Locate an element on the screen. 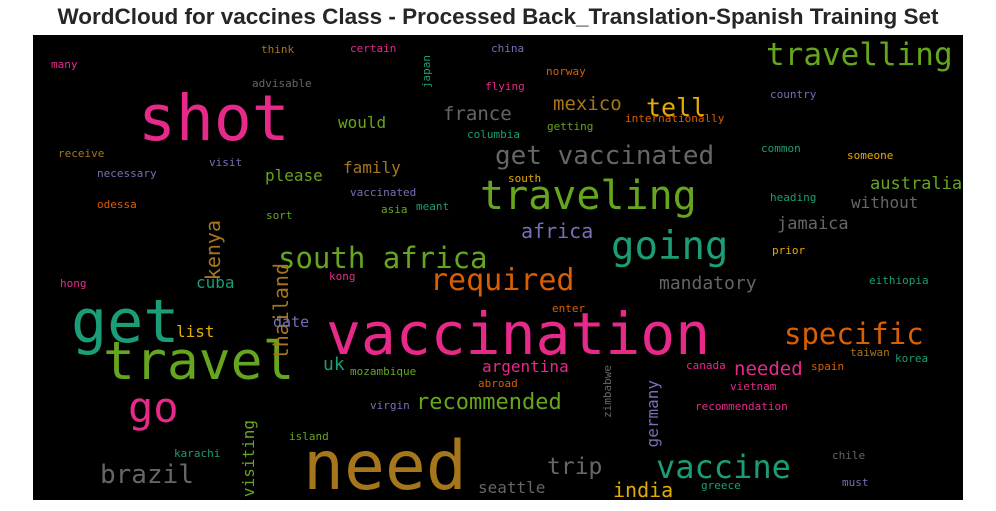  word-country: country is located at coordinates (793, 94).